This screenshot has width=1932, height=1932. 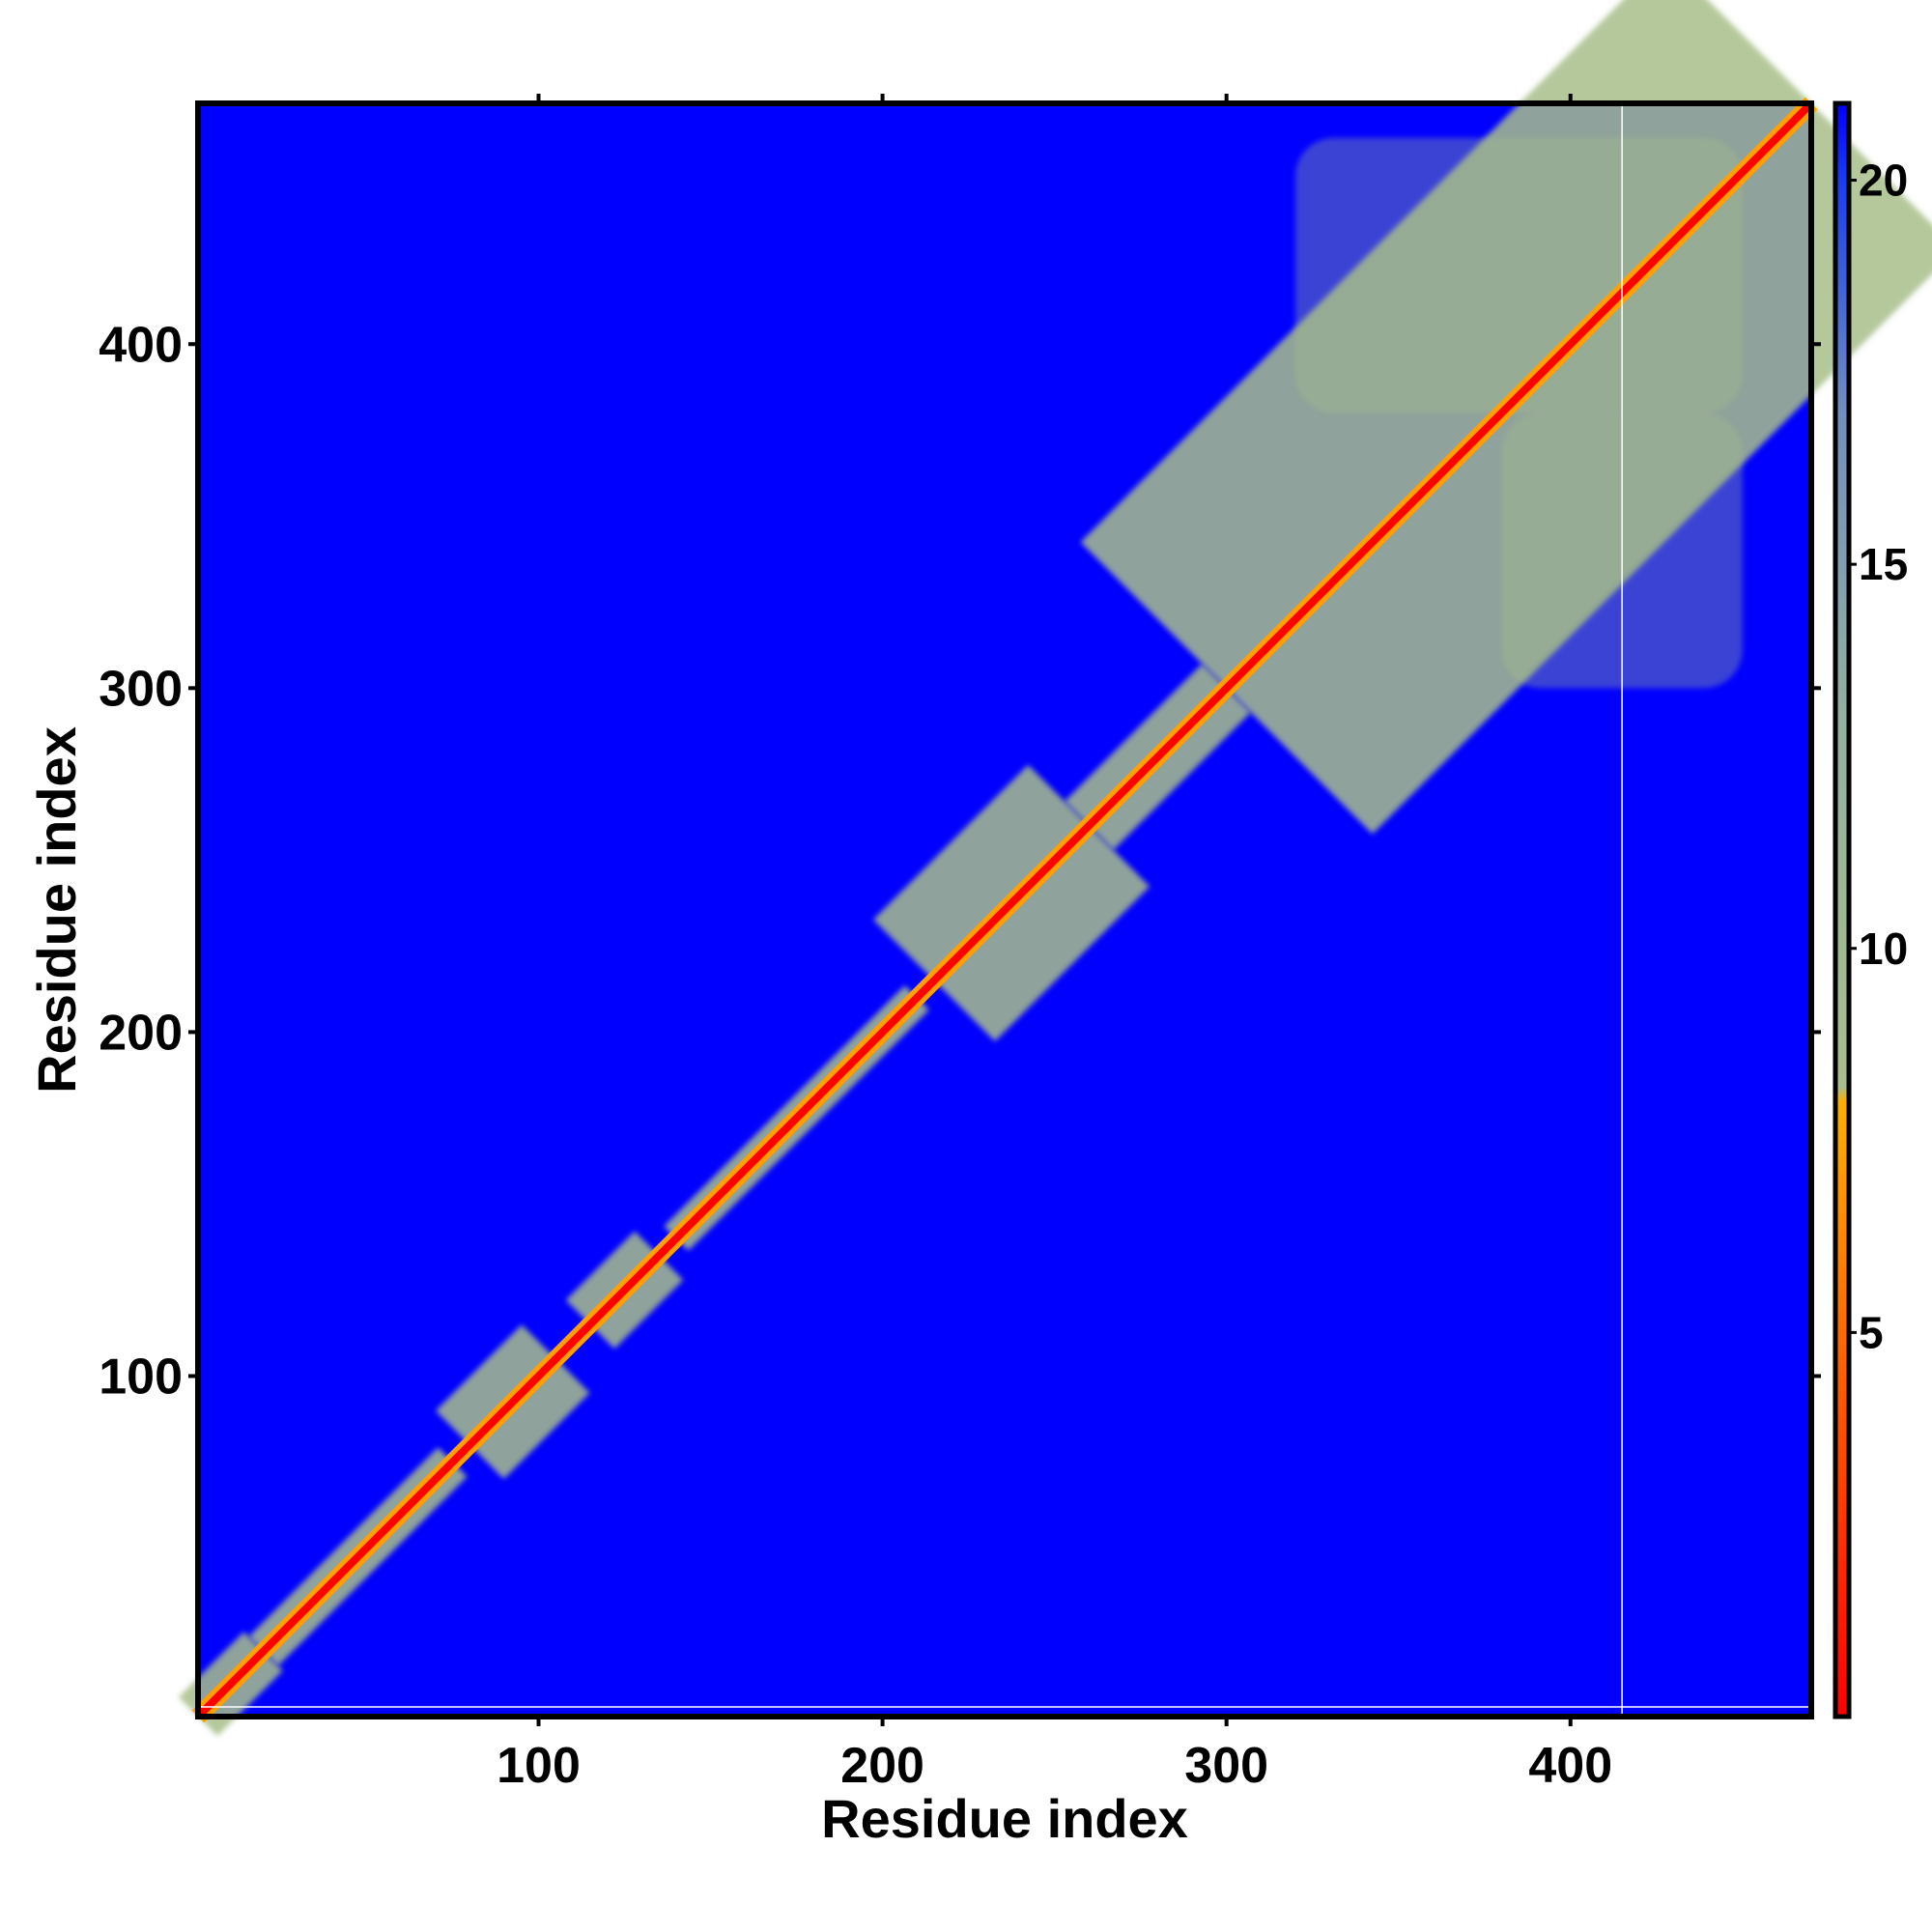 I want to click on colorbar-tick-label: 20, so click(x=1883, y=181).